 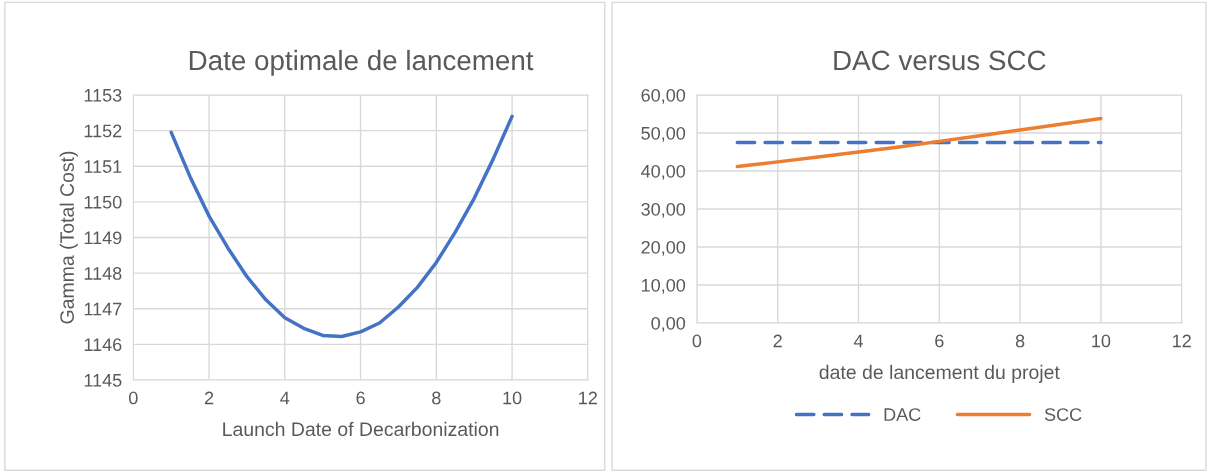 What do you see at coordinates (939, 373) in the screenshot?
I see `x-axis-title: date de lancement du projet` at bounding box center [939, 373].